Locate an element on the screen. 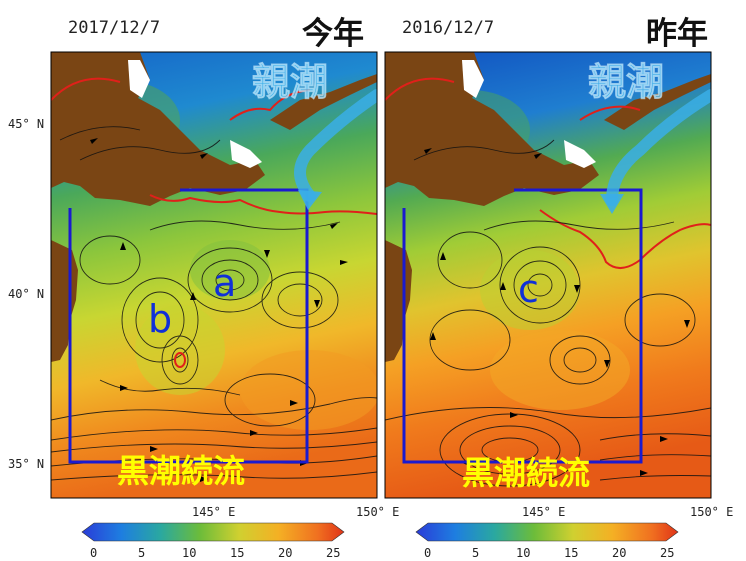 This screenshot has width=746, height=561. left-eddy-label-a: a is located at coordinates (224, 283).